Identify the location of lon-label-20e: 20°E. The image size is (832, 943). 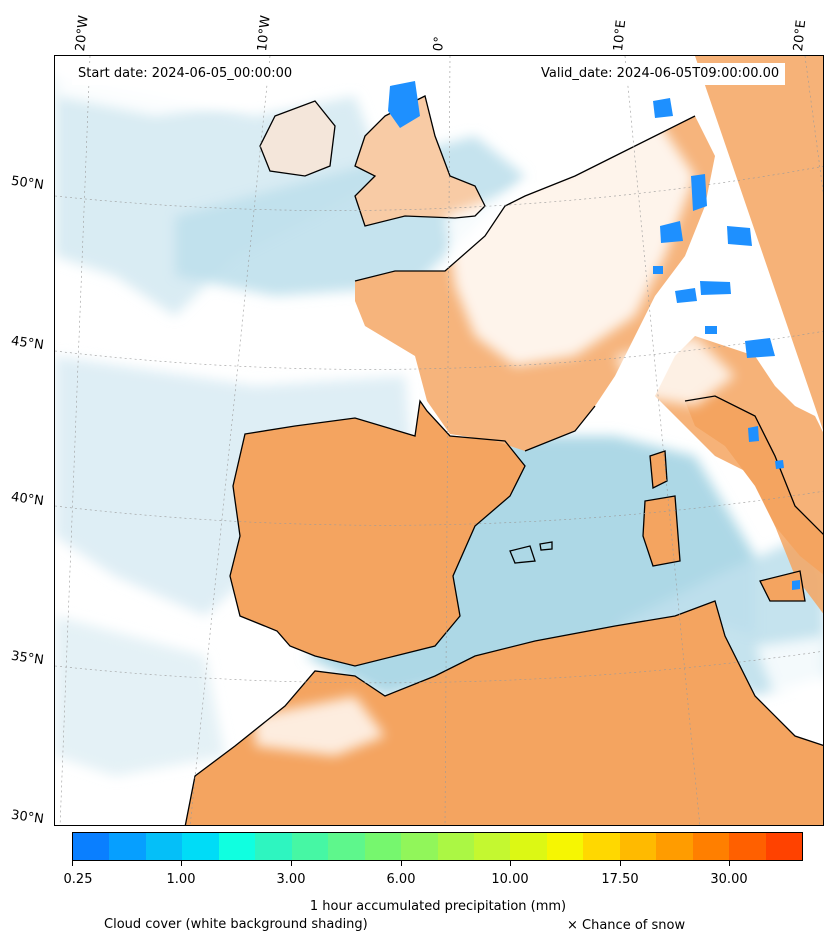
(808, 28).